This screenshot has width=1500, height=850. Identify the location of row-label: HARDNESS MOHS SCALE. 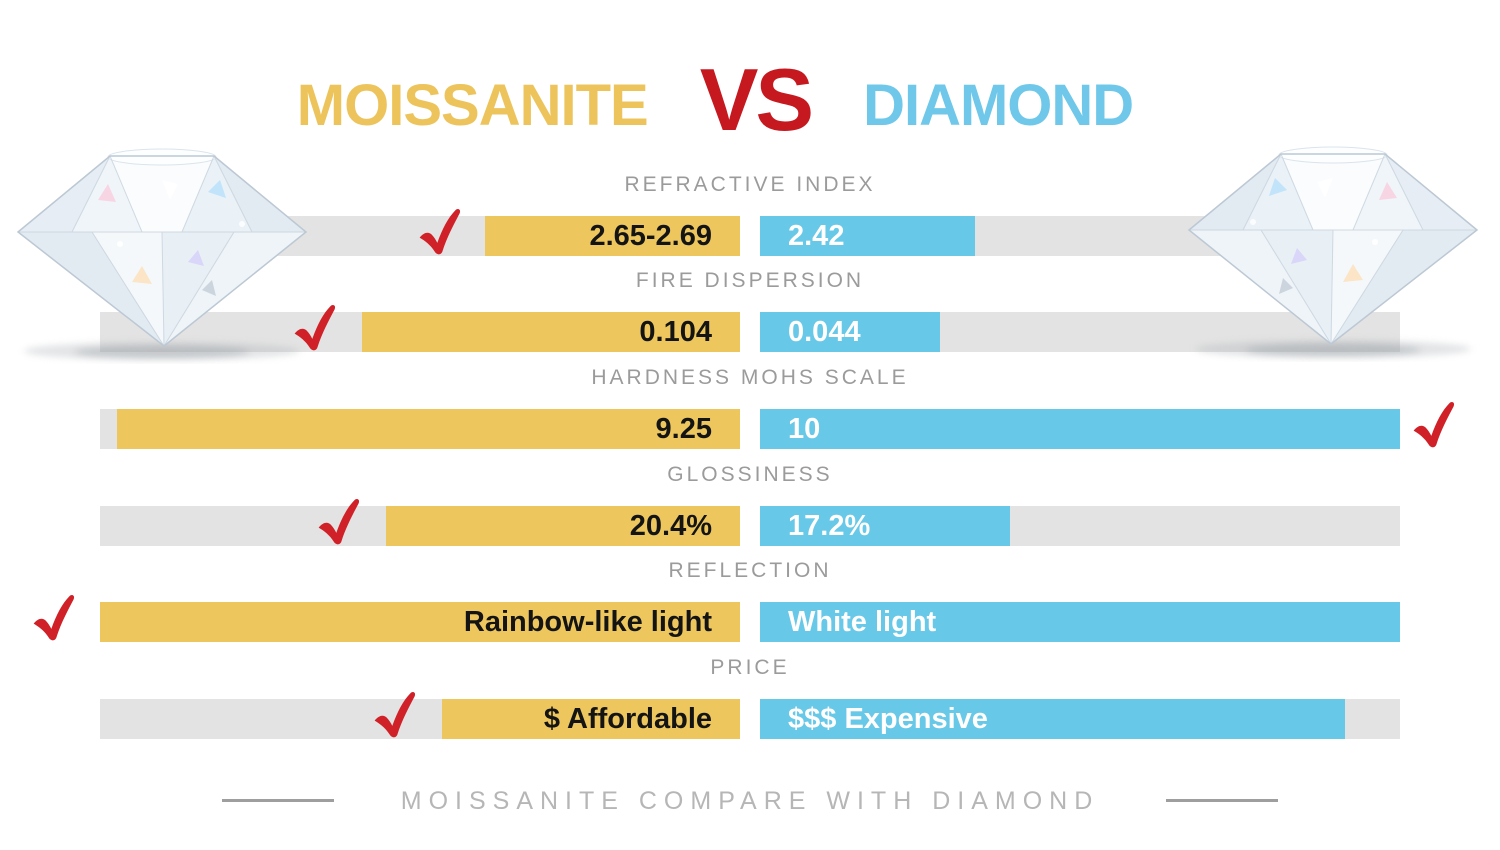
(750, 377).